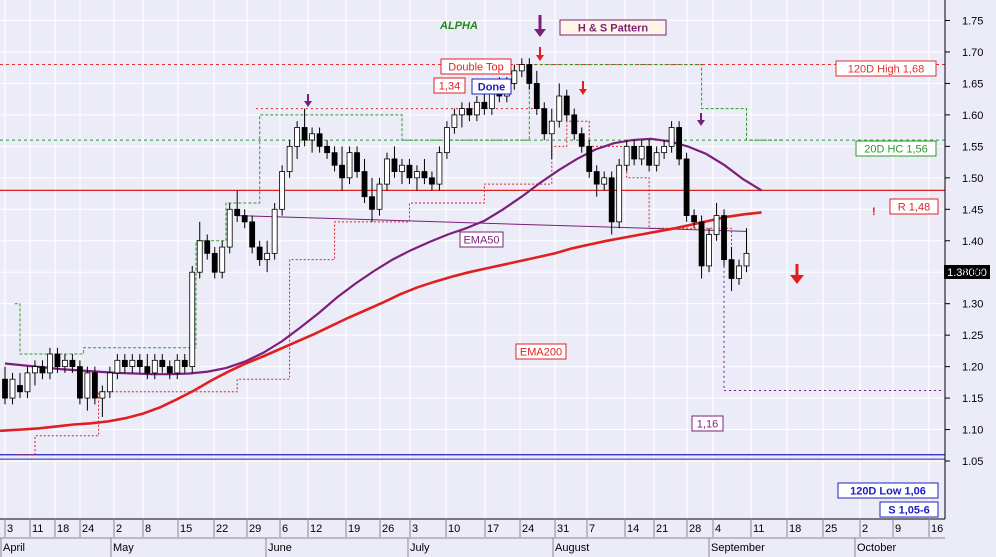  What do you see at coordinates (886, 68) in the screenshot?
I see `high-120d-label-box` at bounding box center [886, 68].